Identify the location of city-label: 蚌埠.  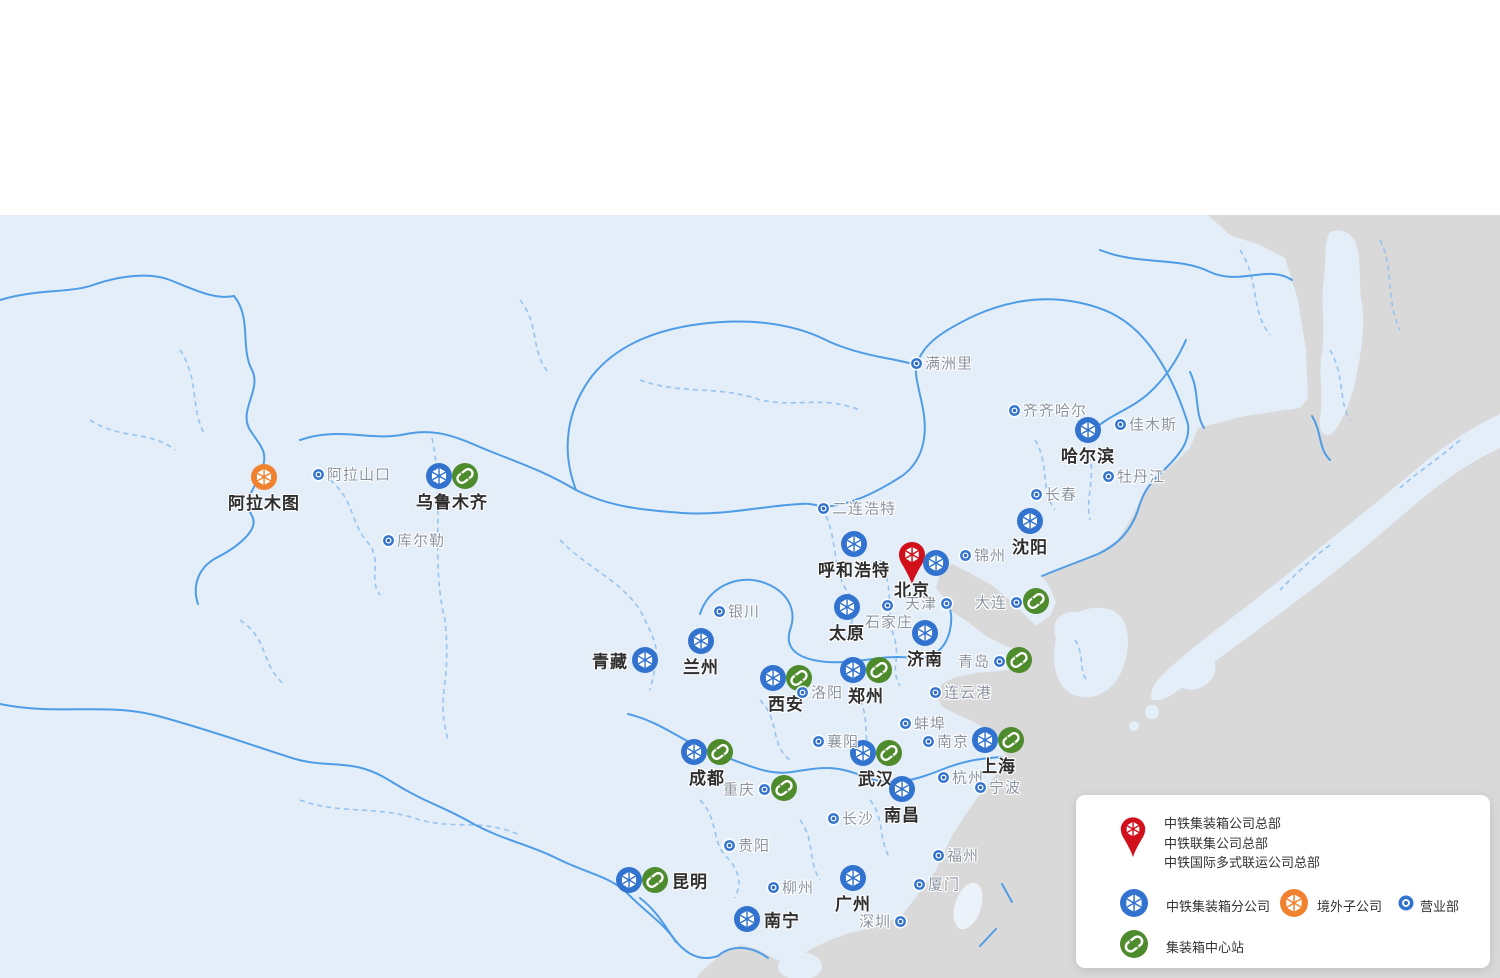
(930, 724).